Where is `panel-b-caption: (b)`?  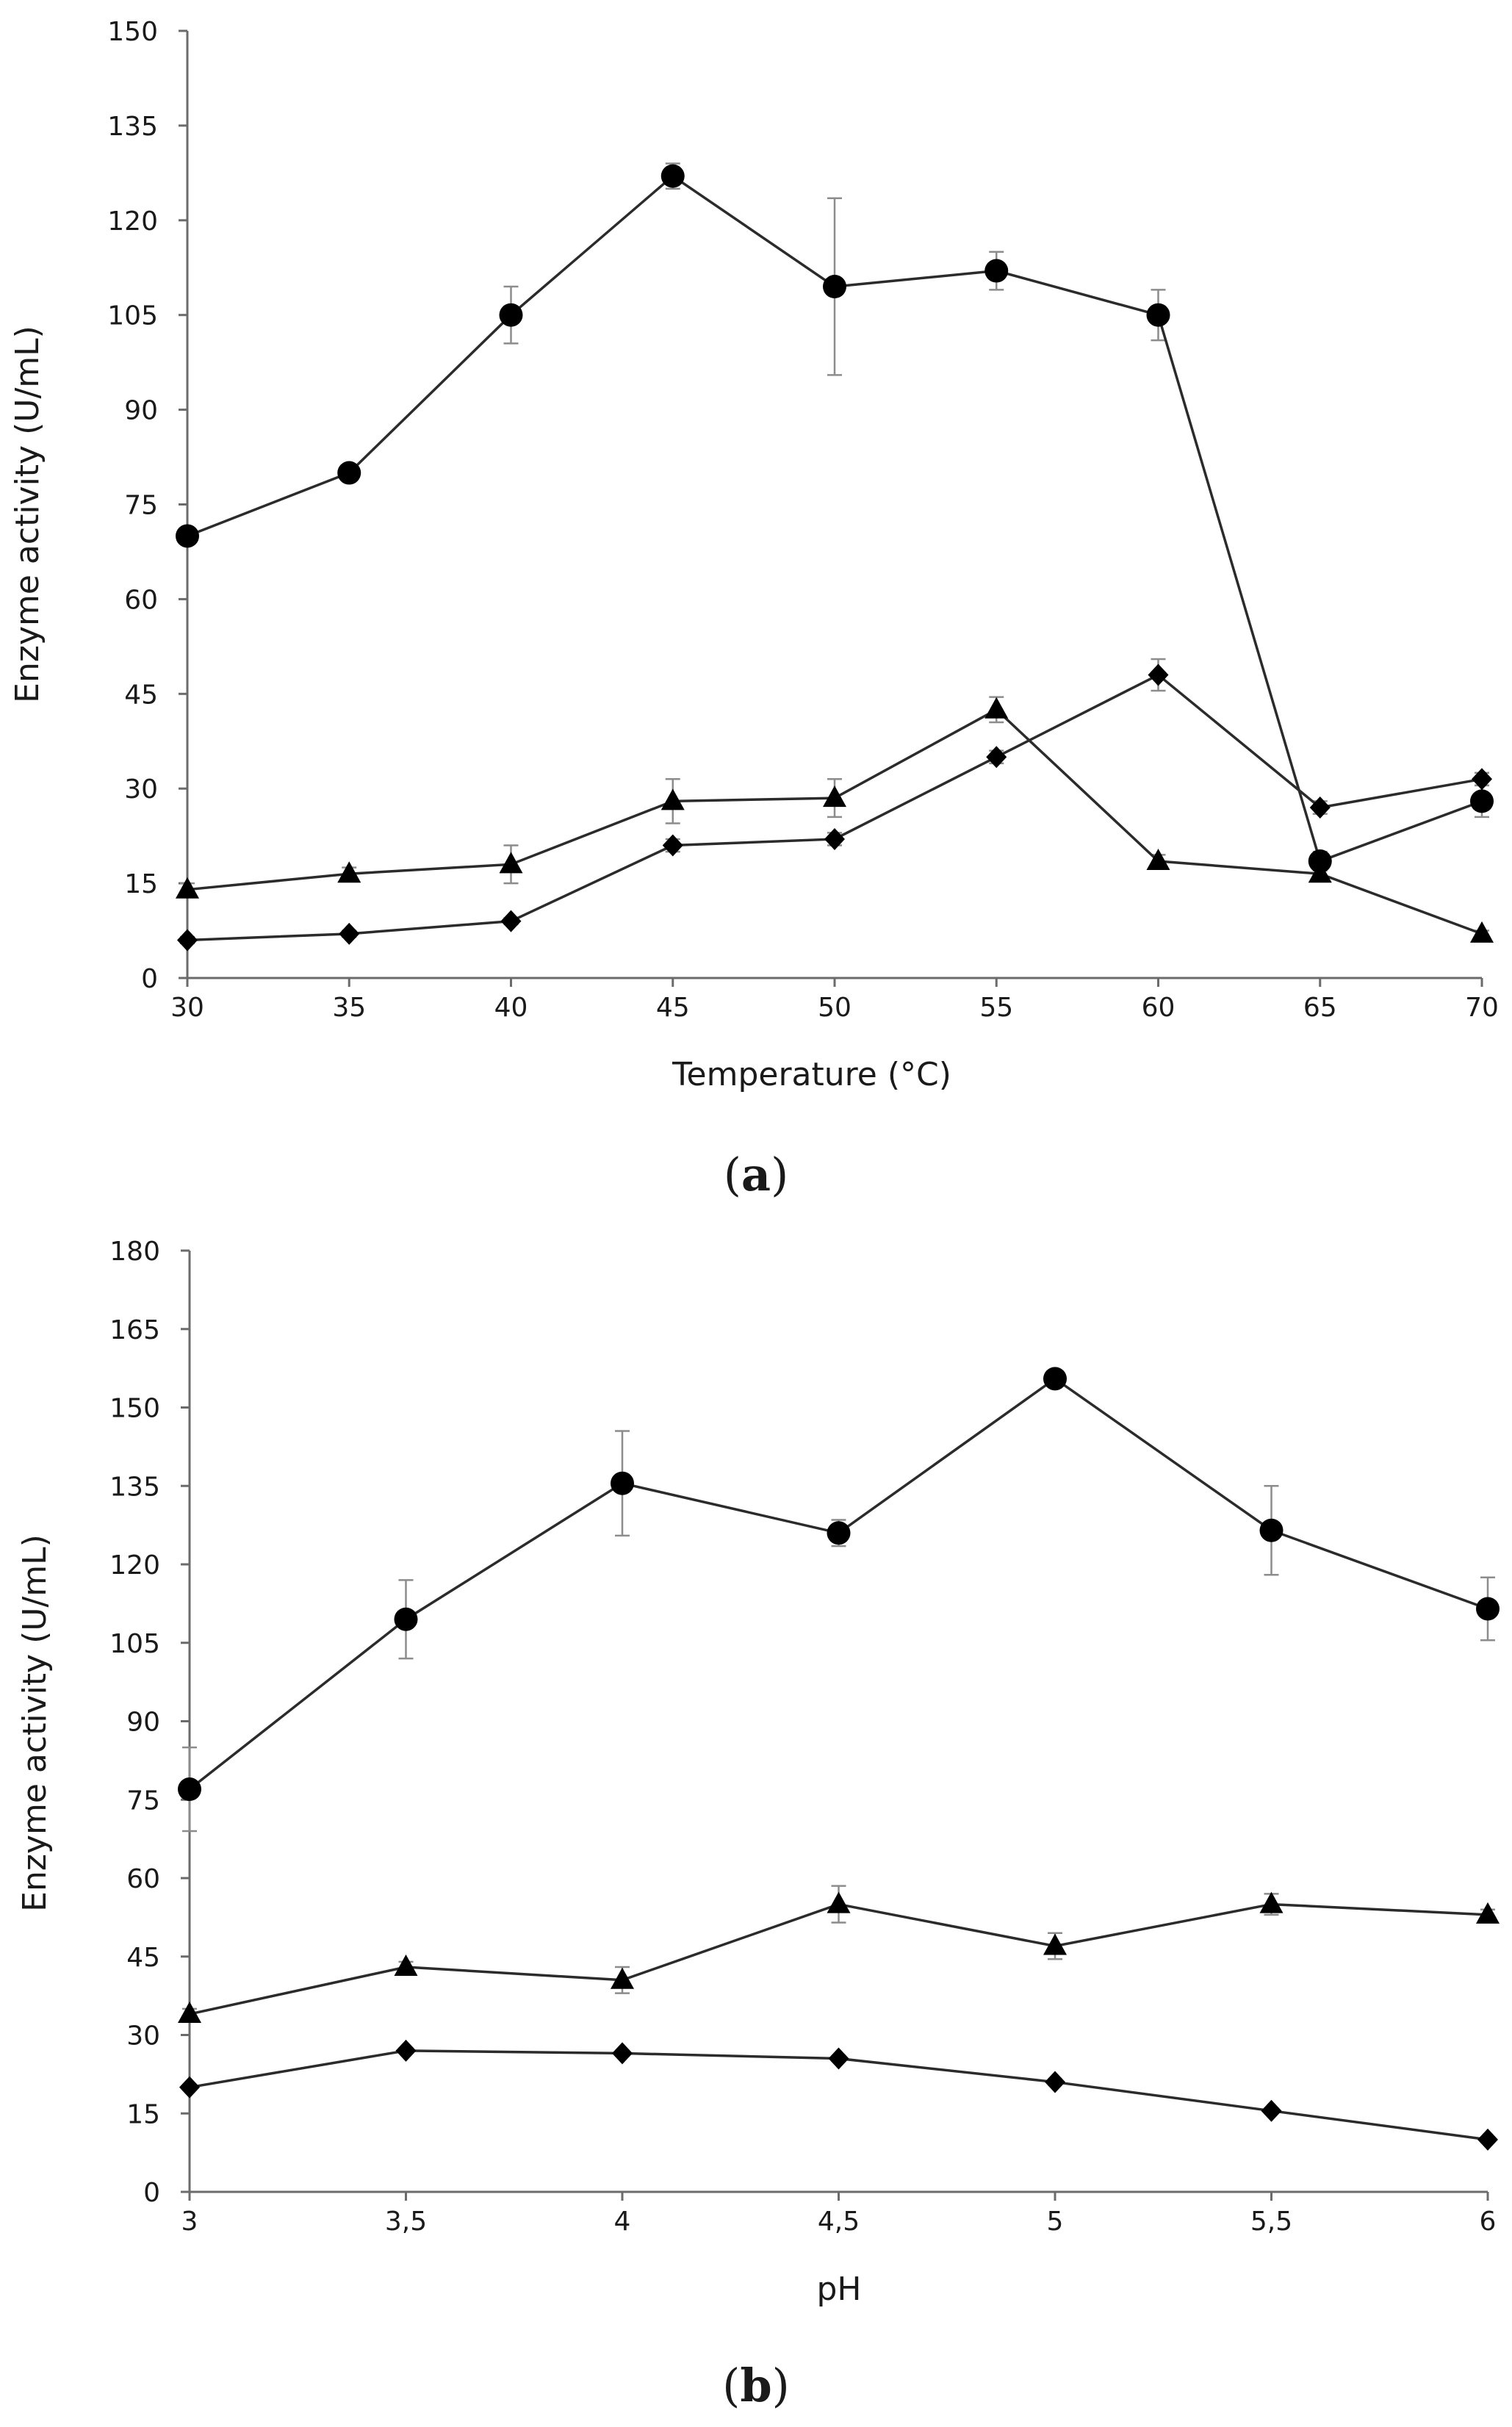 panel-b-caption: (b) is located at coordinates (756, 2385).